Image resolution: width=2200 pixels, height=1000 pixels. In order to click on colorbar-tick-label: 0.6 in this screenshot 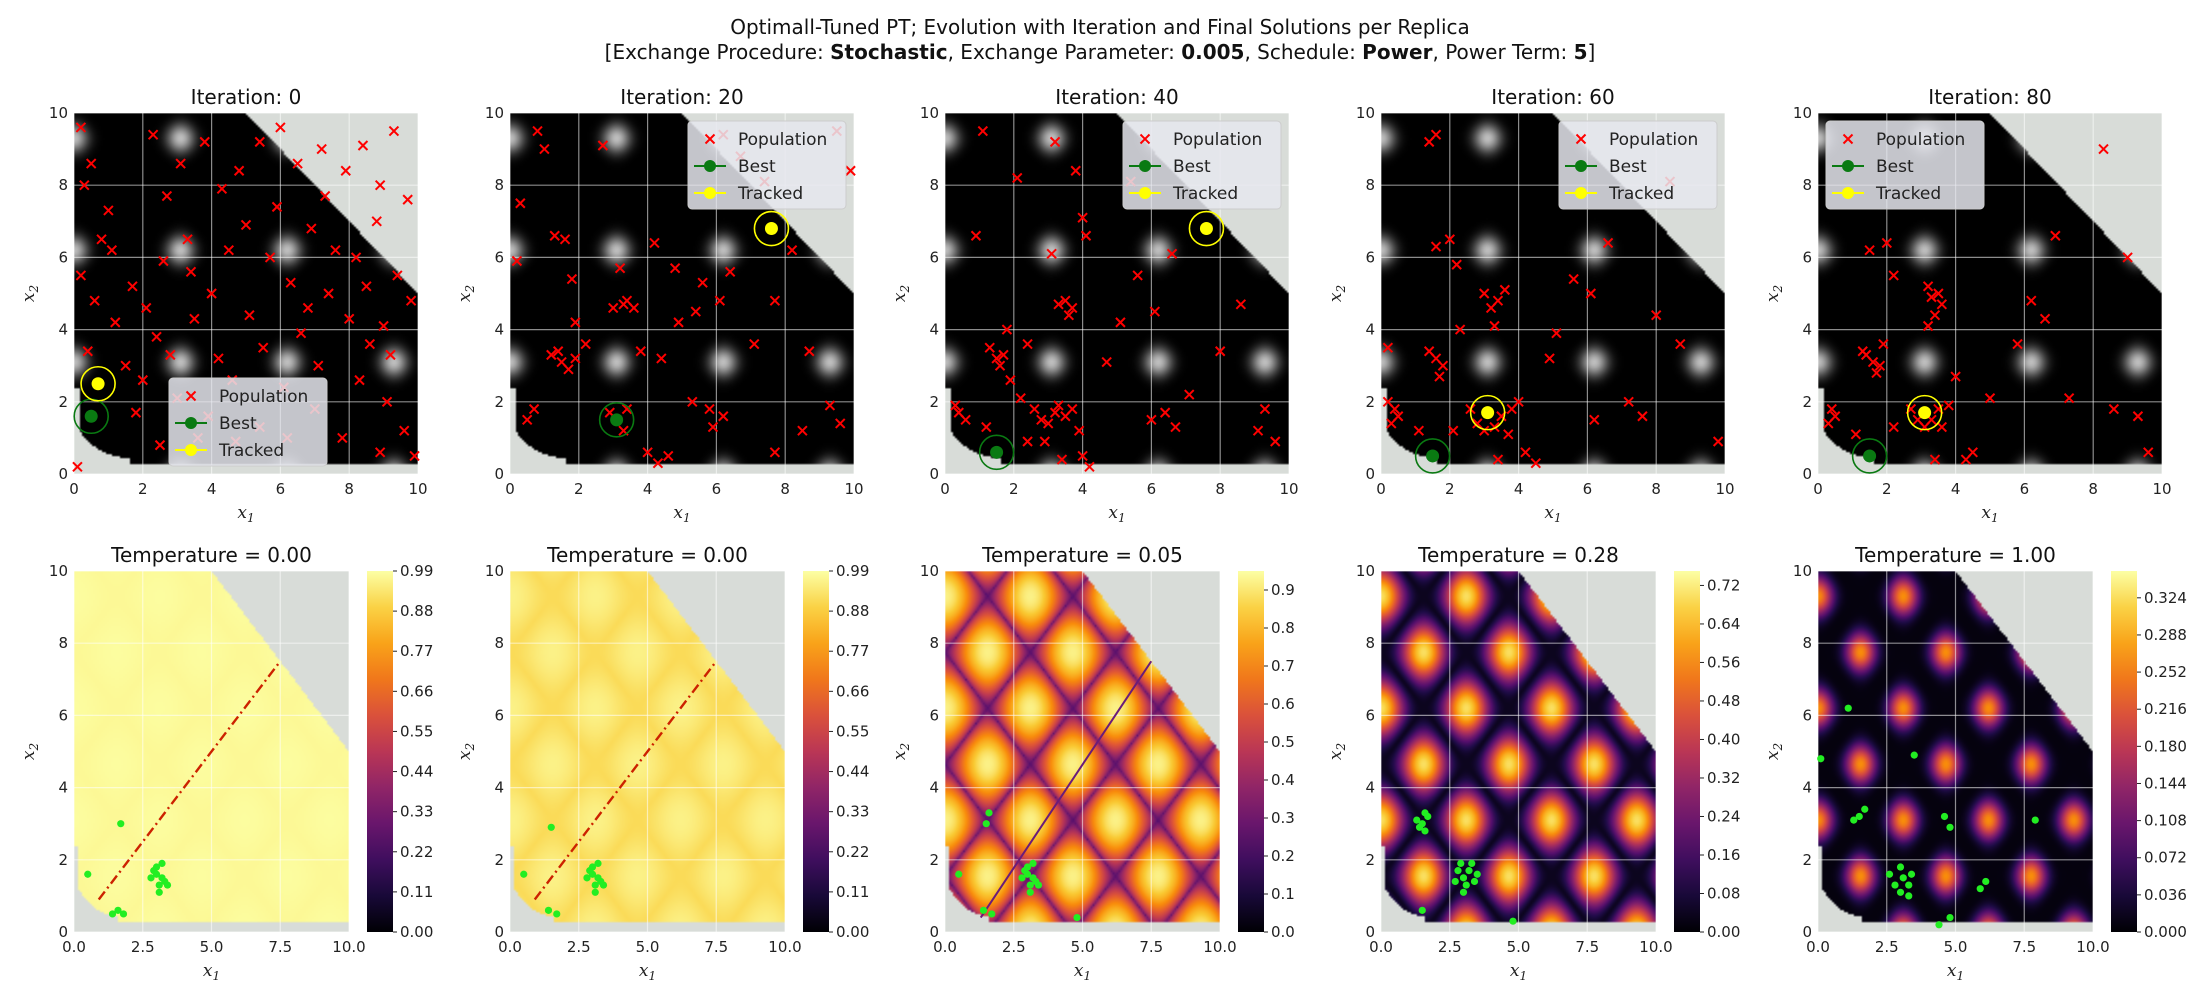, I will do `click(1283, 704)`.